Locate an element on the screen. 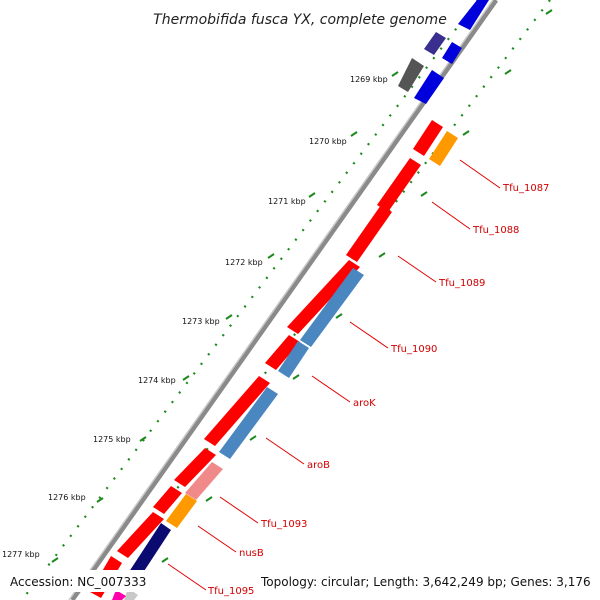 The image size is (600, 600). kbp-label: 1275 kbp is located at coordinates (112, 439).